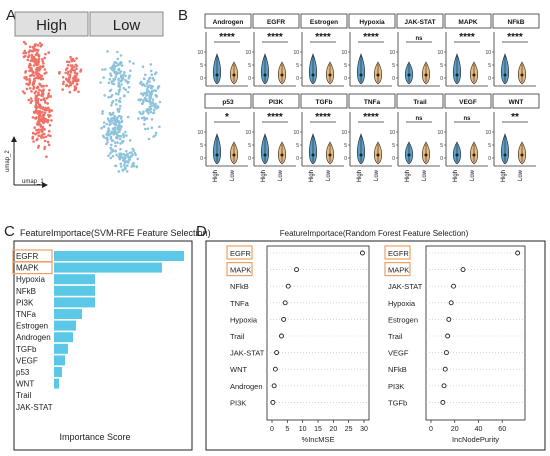 This screenshot has width=550, height=456. I want to click on rf-incnodepurity-x-tick-label: 20, so click(455, 429).